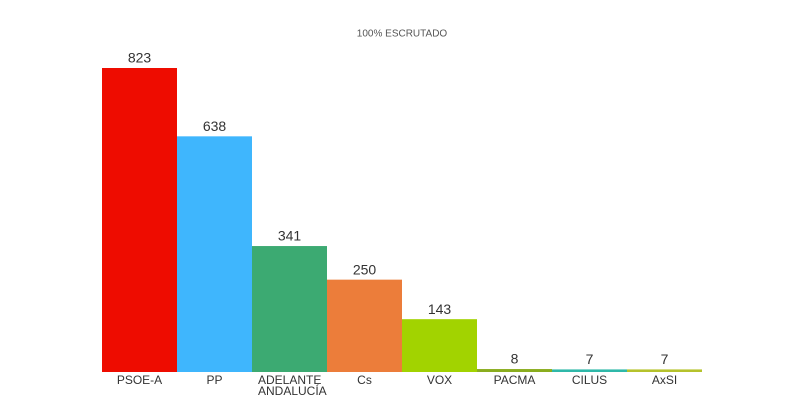 Image resolution: width=800 pixels, height=414 pixels. I want to click on x-tick-label: AxSI, so click(664, 380).